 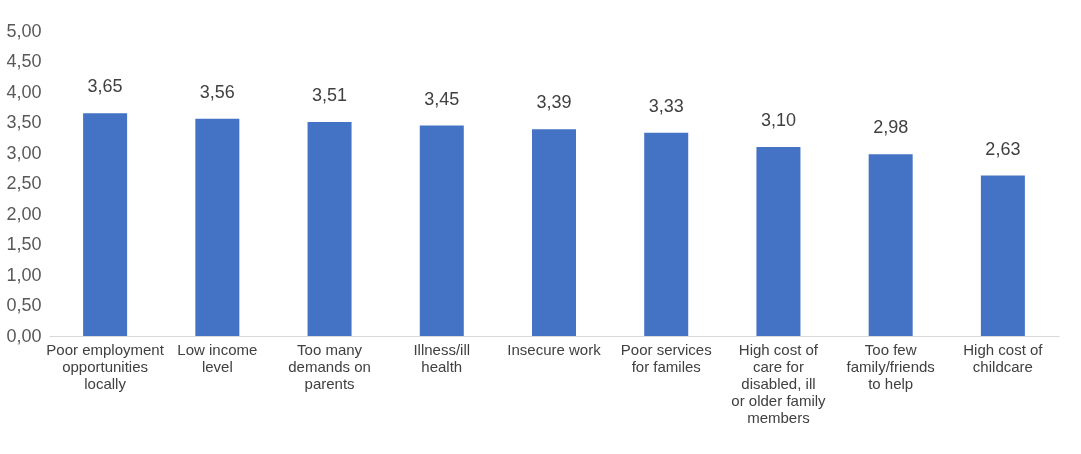 What do you see at coordinates (891, 127) in the screenshot?
I see `data-label: 2,98` at bounding box center [891, 127].